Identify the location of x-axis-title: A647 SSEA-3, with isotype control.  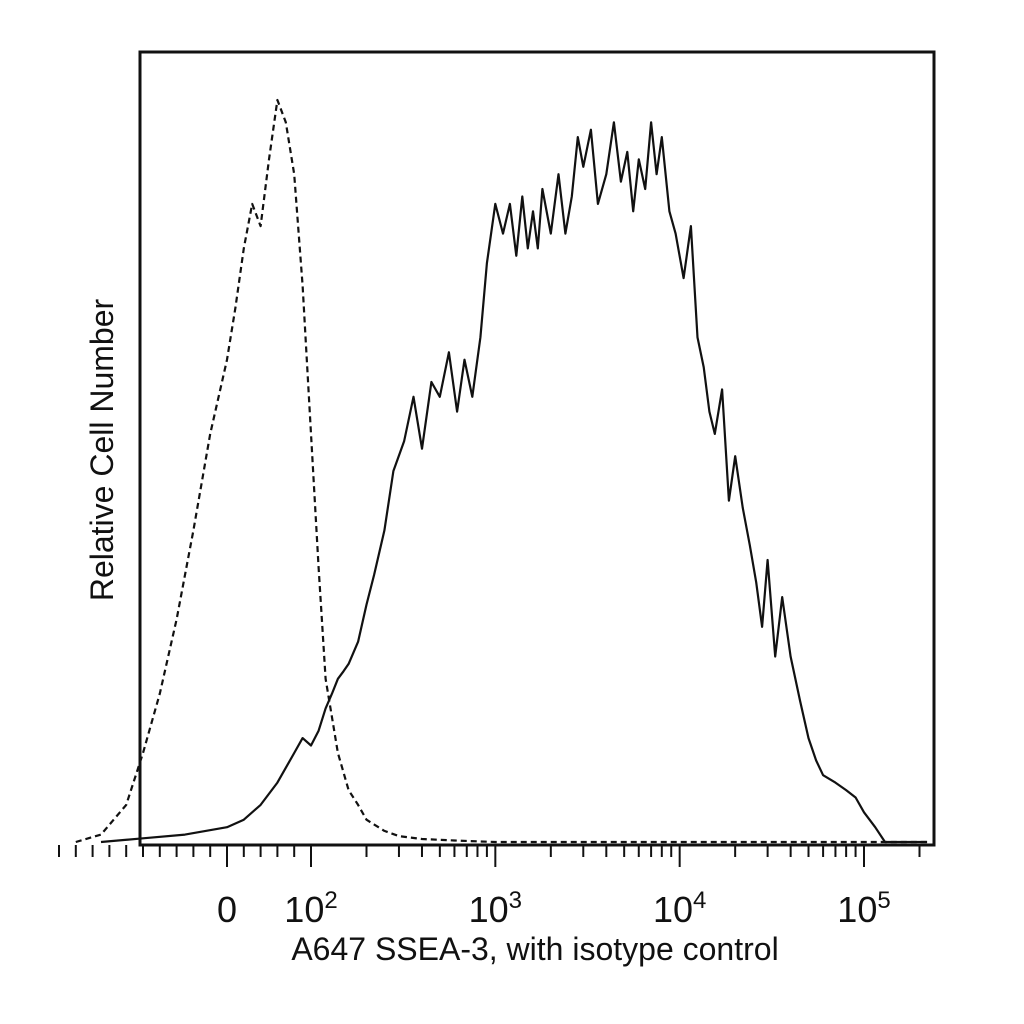
(534, 949).